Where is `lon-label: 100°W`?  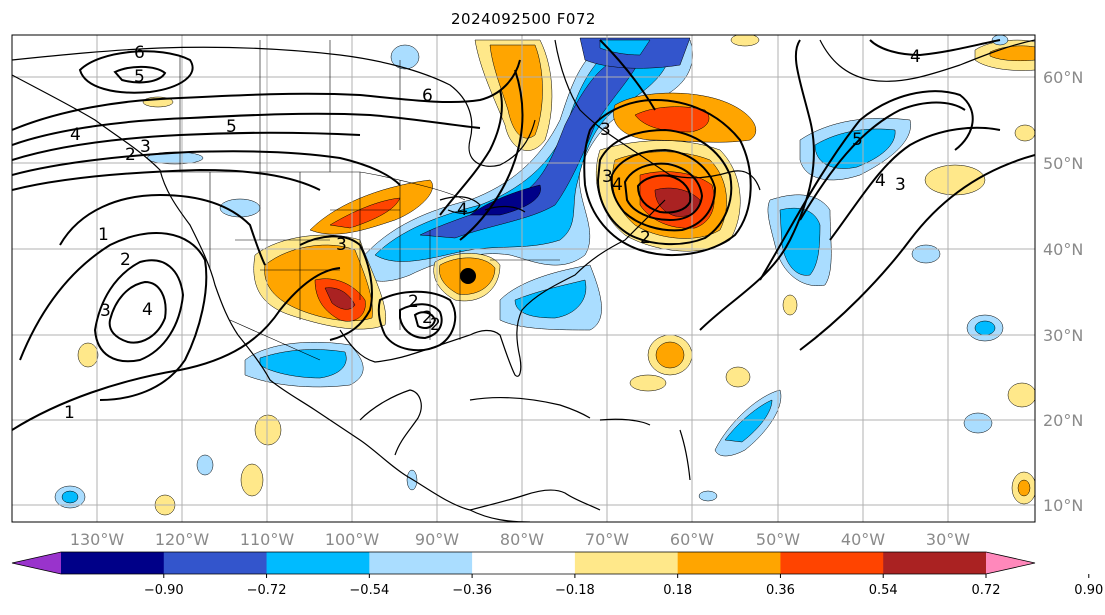 lon-label: 100°W is located at coordinates (352, 539).